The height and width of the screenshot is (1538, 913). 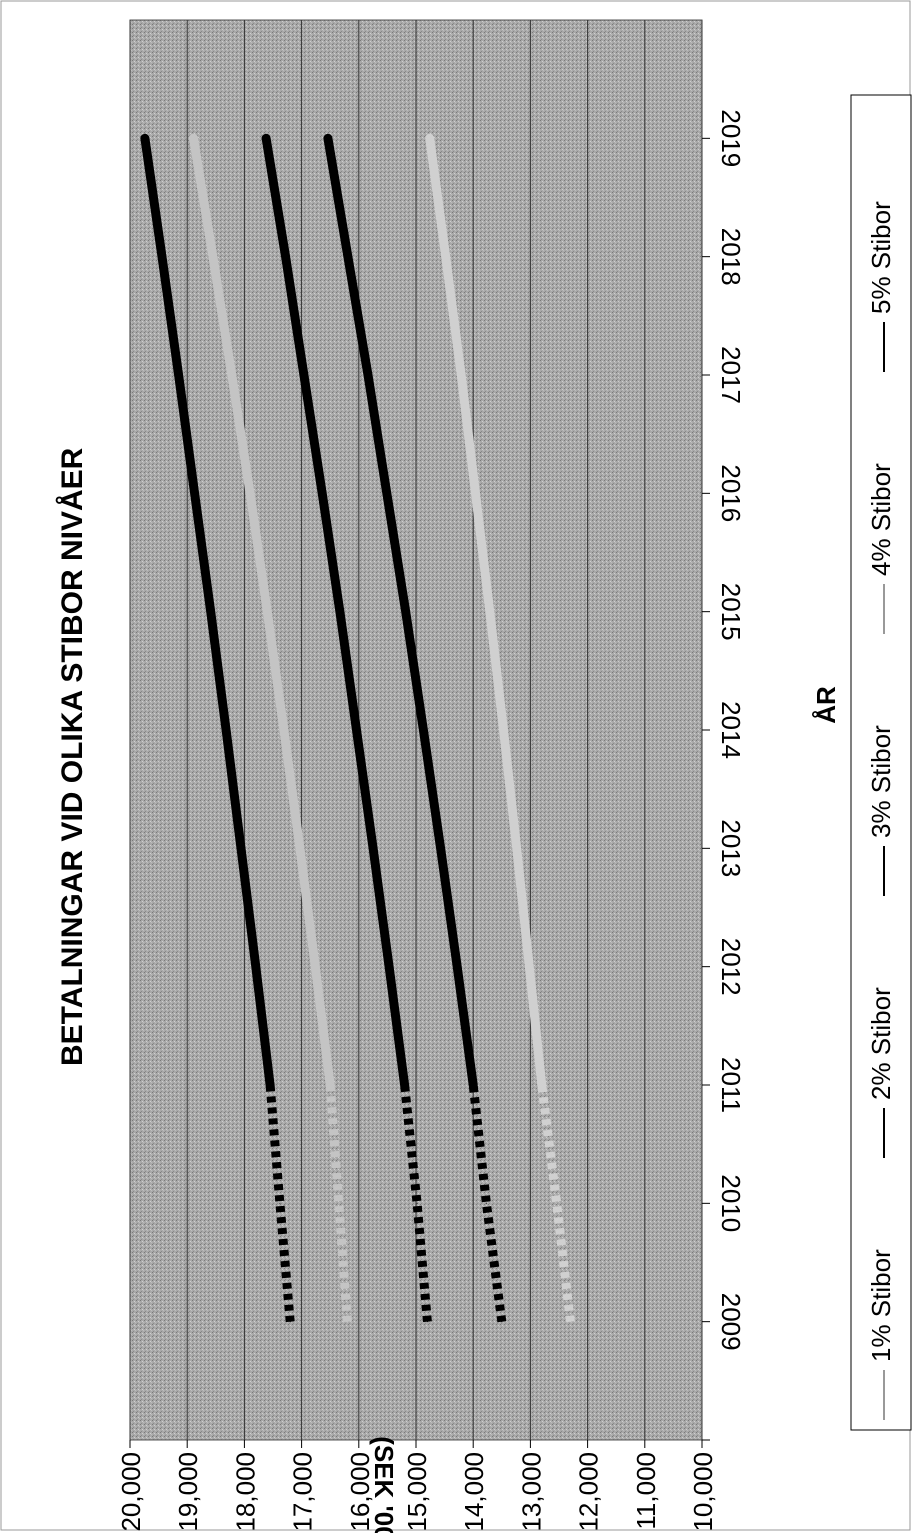 What do you see at coordinates (826, 705) in the screenshot?
I see `x-axis-label: ÅR` at bounding box center [826, 705].